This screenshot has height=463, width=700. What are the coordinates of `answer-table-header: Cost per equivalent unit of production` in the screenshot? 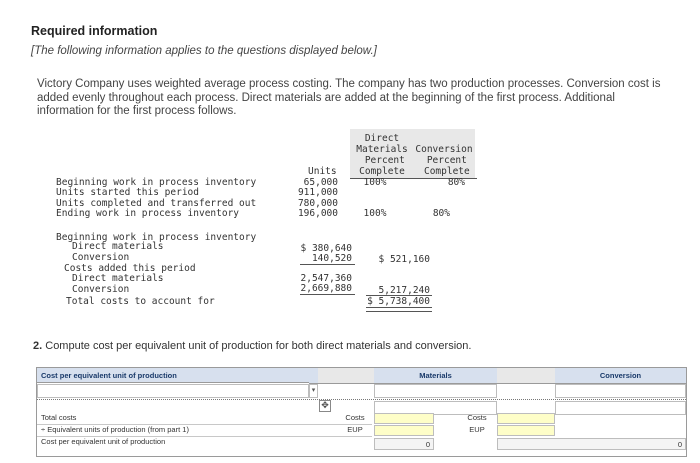 It's located at (173, 375).